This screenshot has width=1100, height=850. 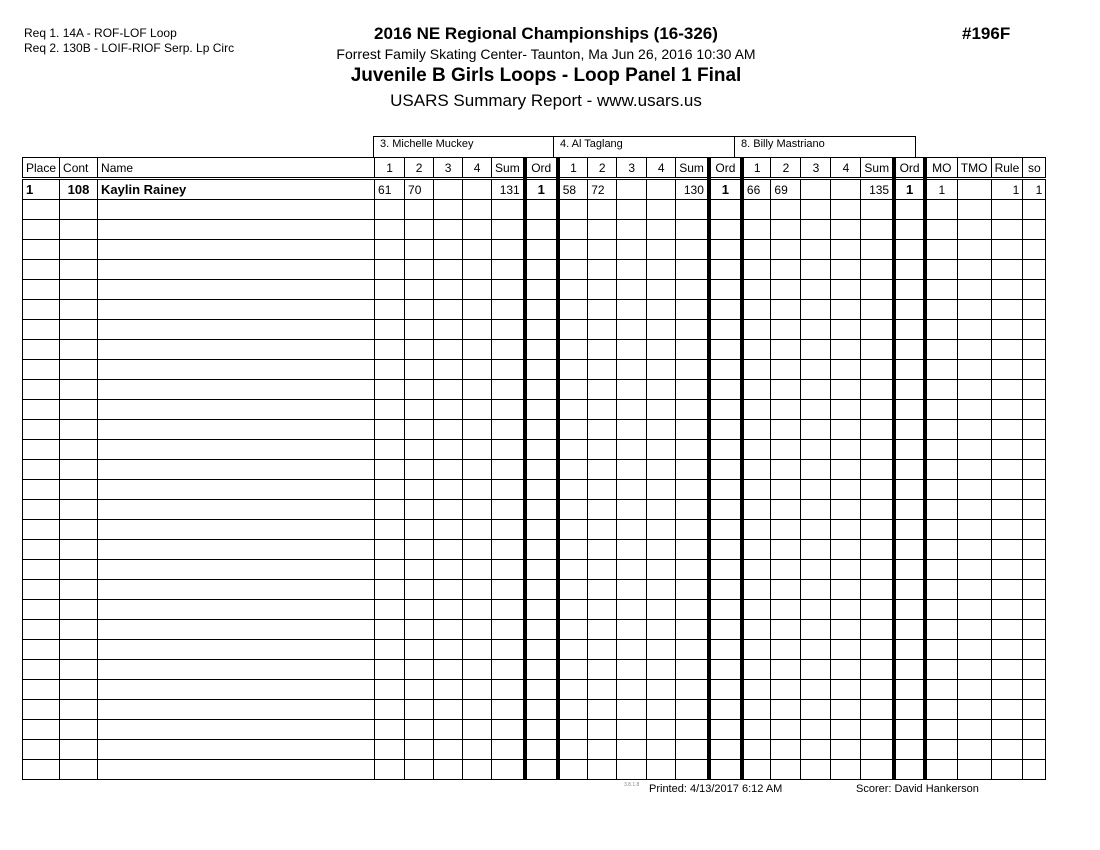 I want to click on col-header-sum: Sum, so click(x=508, y=168).